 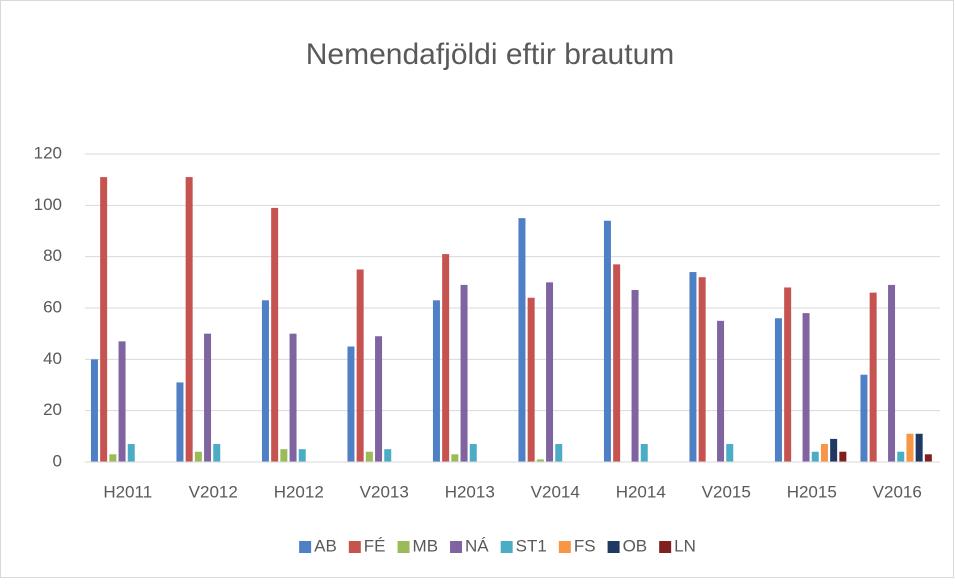 I want to click on legend-label: LN, so click(x=685, y=545).